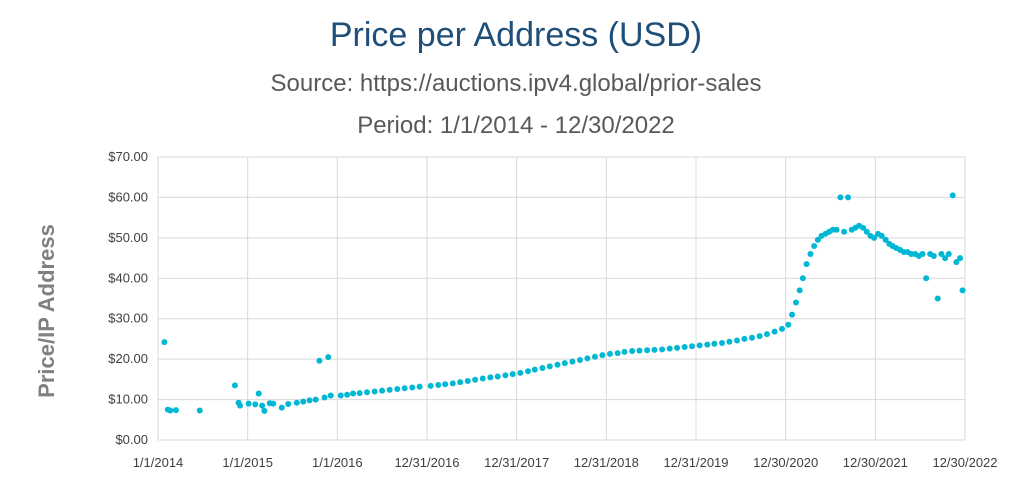 This screenshot has height=488, width=1032. What do you see at coordinates (128, 237) in the screenshot?
I see `y-tick-label: $50.00` at bounding box center [128, 237].